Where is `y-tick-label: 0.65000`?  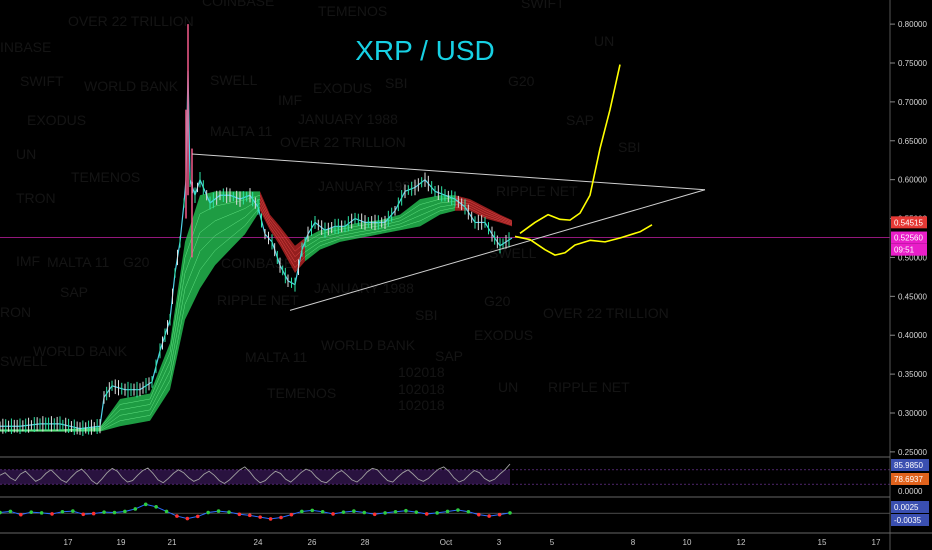 y-tick-label: 0.65000 is located at coordinates (912, 141).